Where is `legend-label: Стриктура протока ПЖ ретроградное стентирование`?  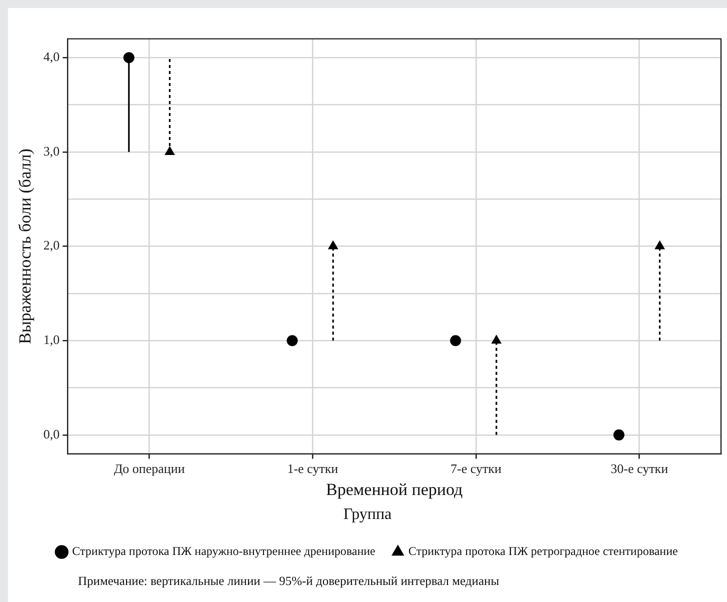 legend-label: Стриктура протока ПЖ ретроградное стентирование is located at coordinates (543, 551).